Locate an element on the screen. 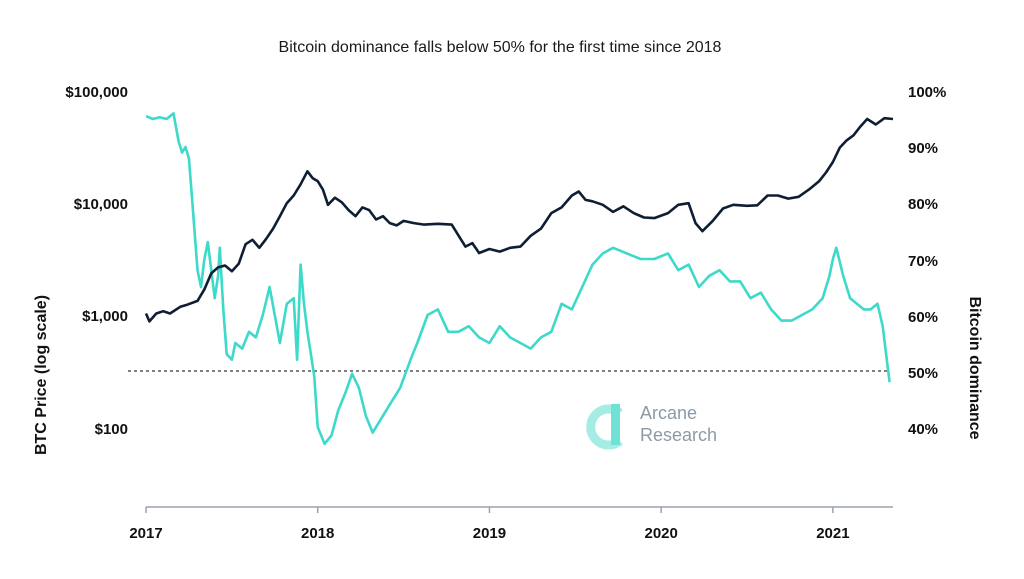  arcane-research-logo: Arcane Research is located at coordinates (651, 426).